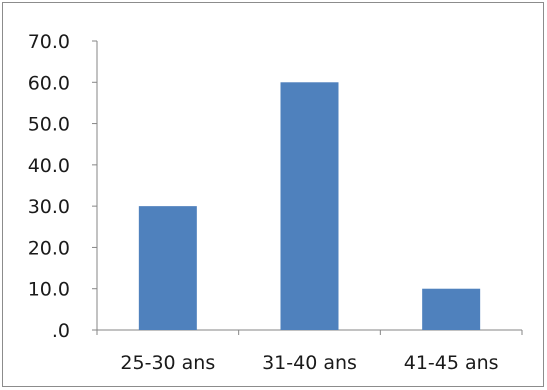 The image size is (547, 390). I want to click on y-tick-label: 40.0, so click(49, 166).